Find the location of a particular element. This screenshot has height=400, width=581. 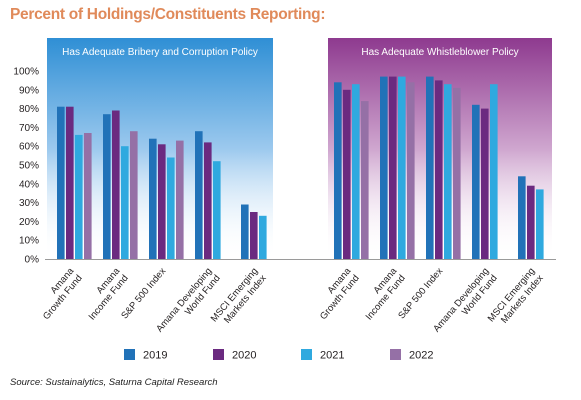

bar-2020-panel1-cat3 is located at coordinates (162, 201).